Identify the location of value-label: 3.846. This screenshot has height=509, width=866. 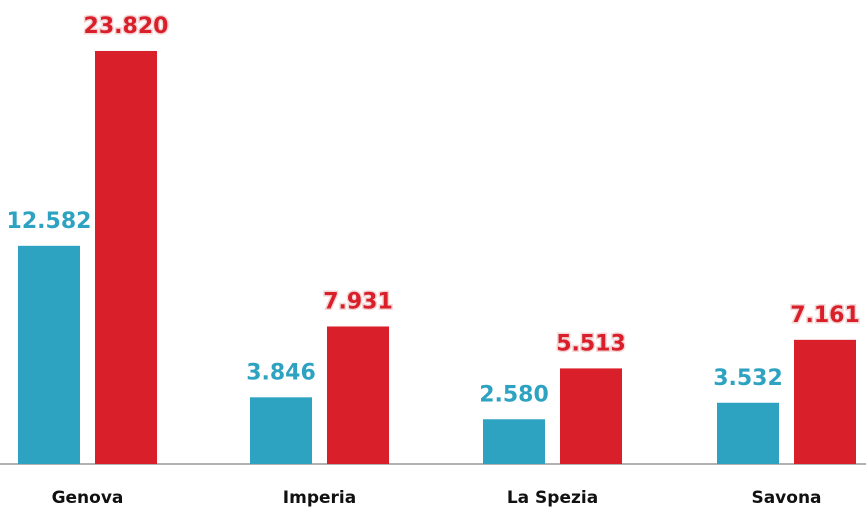
(281, 372).